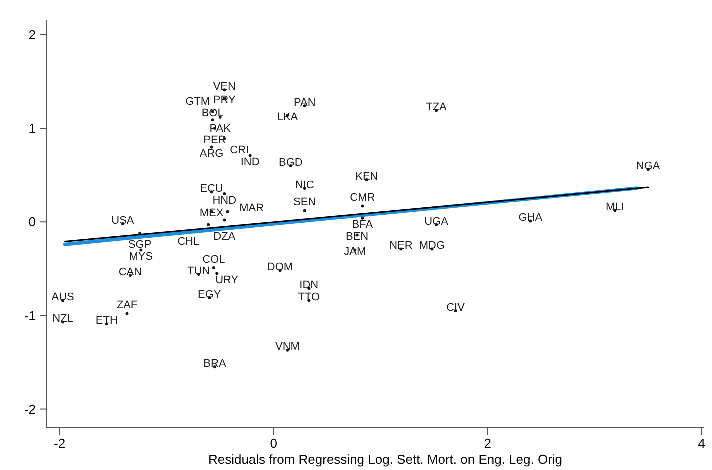  Describe the element at coordinates (189, 242) in the screenshot. I see `data-label: CHL` at that location.